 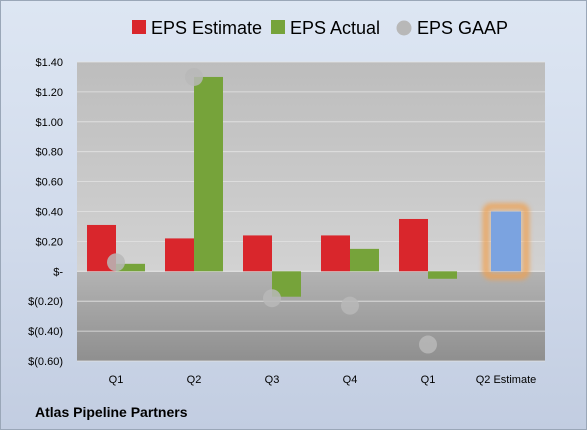 I want to click on legend-item-estimate: EPS Estimate, so click(x=197, y=28).